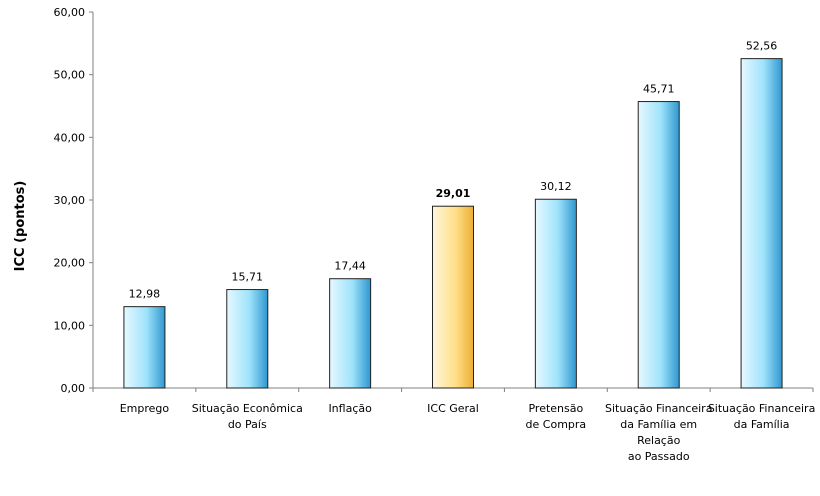  Describe the element at coordinates (556, 416) in the screenshot. I see `x-tick-label: Pretensão de Compra` at that location.